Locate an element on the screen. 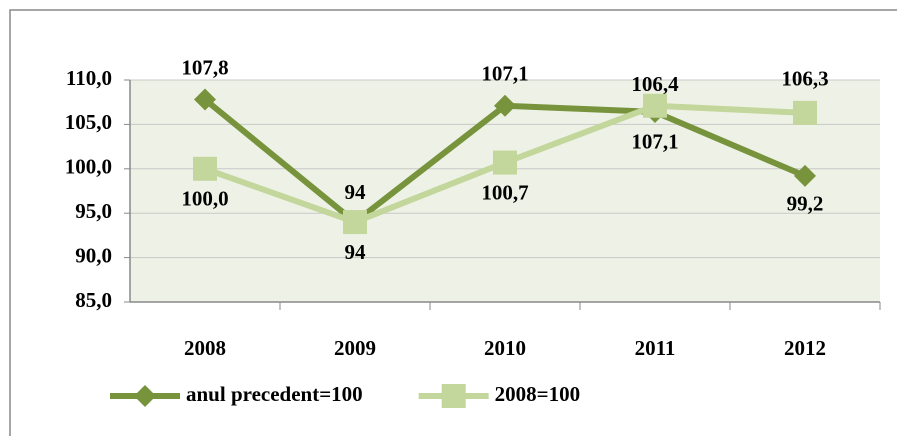 Image resolution: width=897 pixels, height=436 pixels. x-tick-label: 2008 is located at coordinates (205, 348).